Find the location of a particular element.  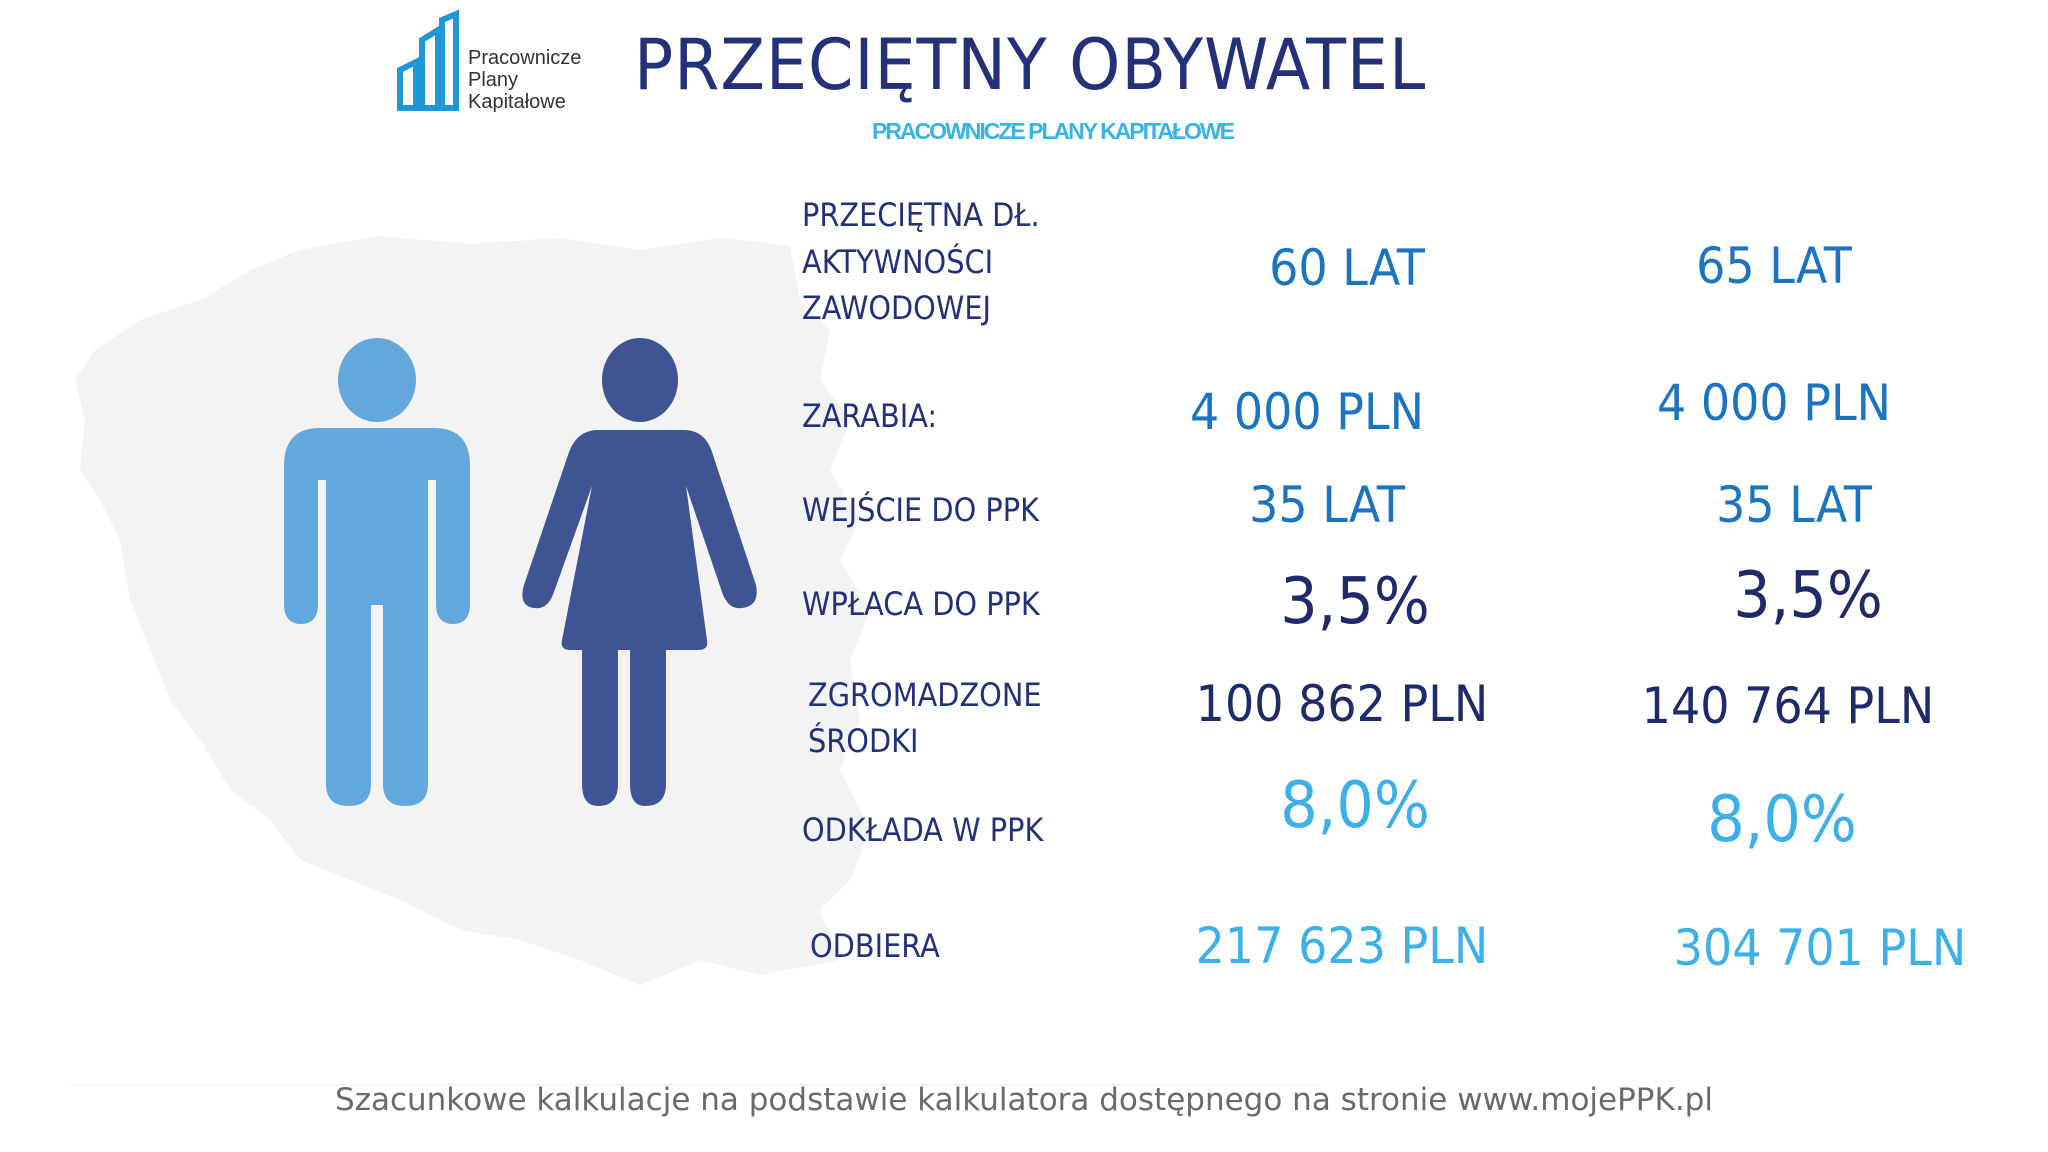

page-subtitle: PRACOWNICZE PLANY KAPITAŁOWE is located at coordinates (1053, 131).